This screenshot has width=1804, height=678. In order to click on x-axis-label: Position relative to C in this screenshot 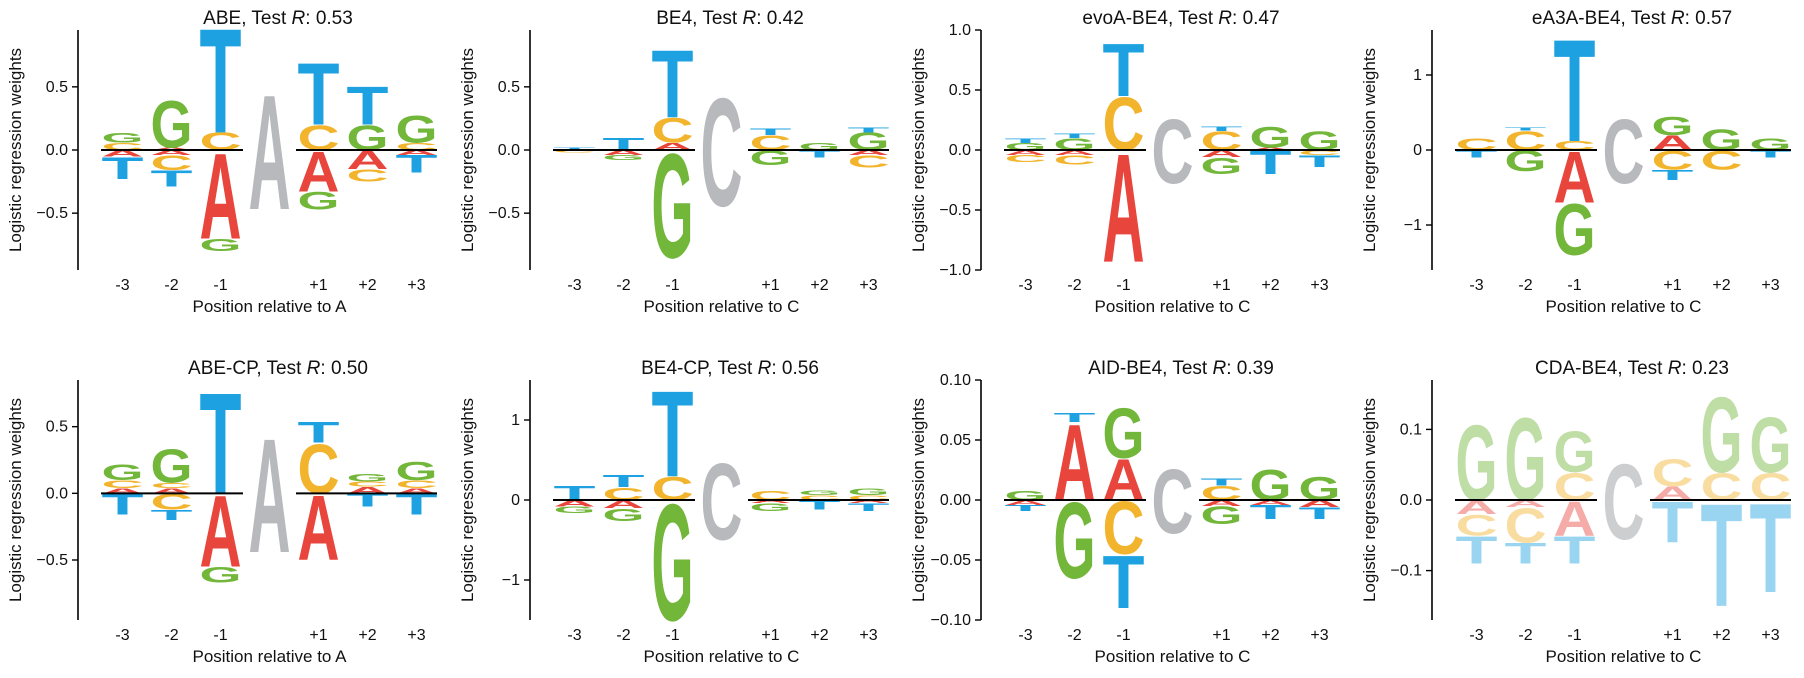, I will do `click(1173, 306)`.